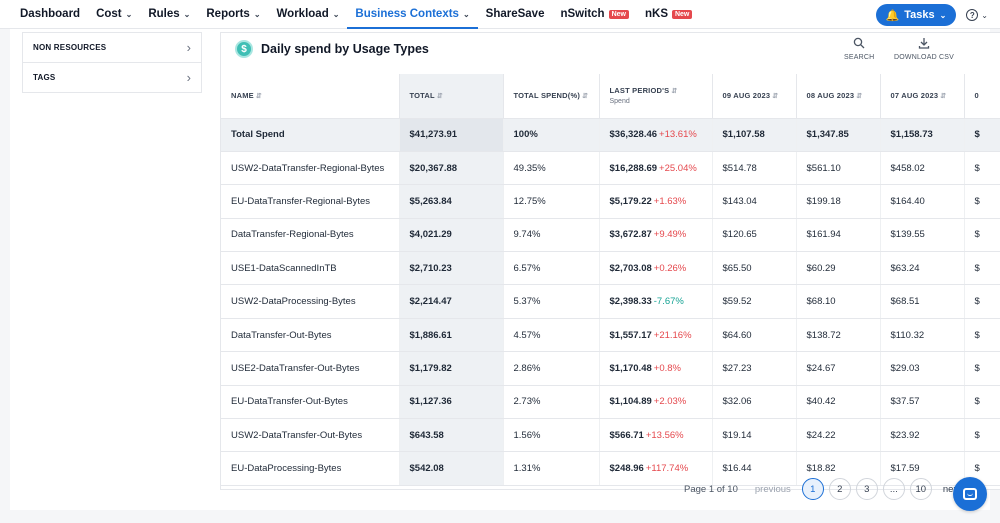  I want to click on cell-total-pct: 5.37%, so click(551, 301).